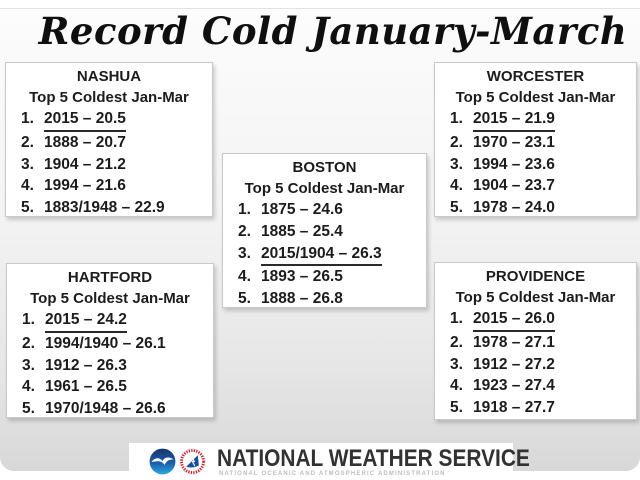 This screenshot has height=480, width=640. I want to click on record-value: 1994 – 23.6, so click(514, 164).